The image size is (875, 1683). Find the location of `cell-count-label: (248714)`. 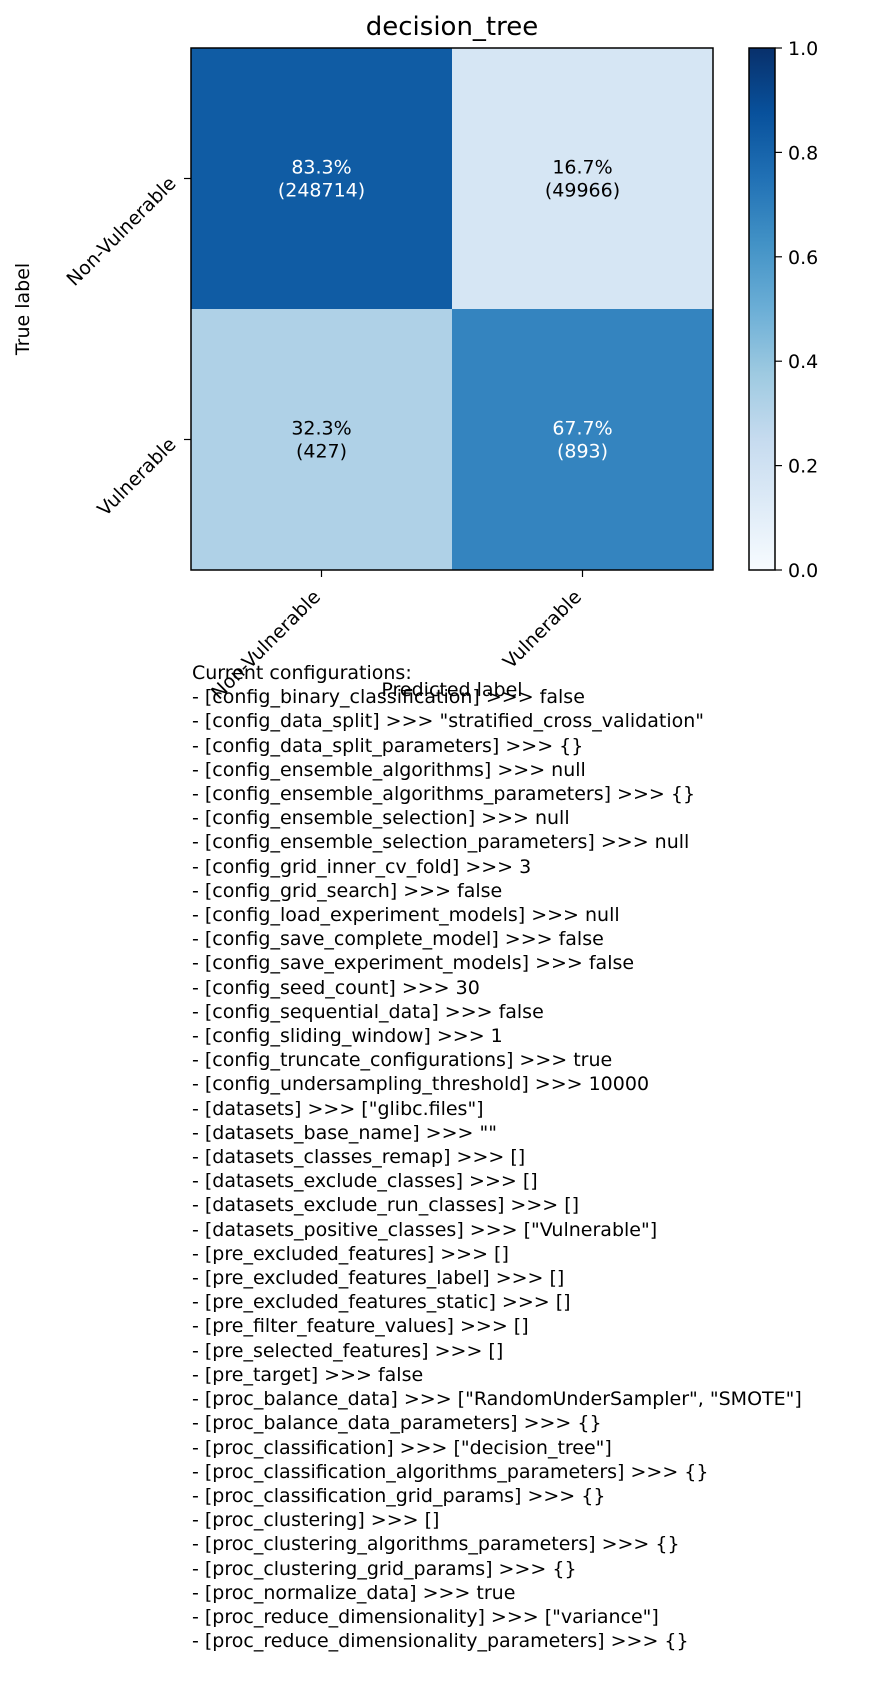

cell-count-label: (248714) is located at coordinates (321, 191).